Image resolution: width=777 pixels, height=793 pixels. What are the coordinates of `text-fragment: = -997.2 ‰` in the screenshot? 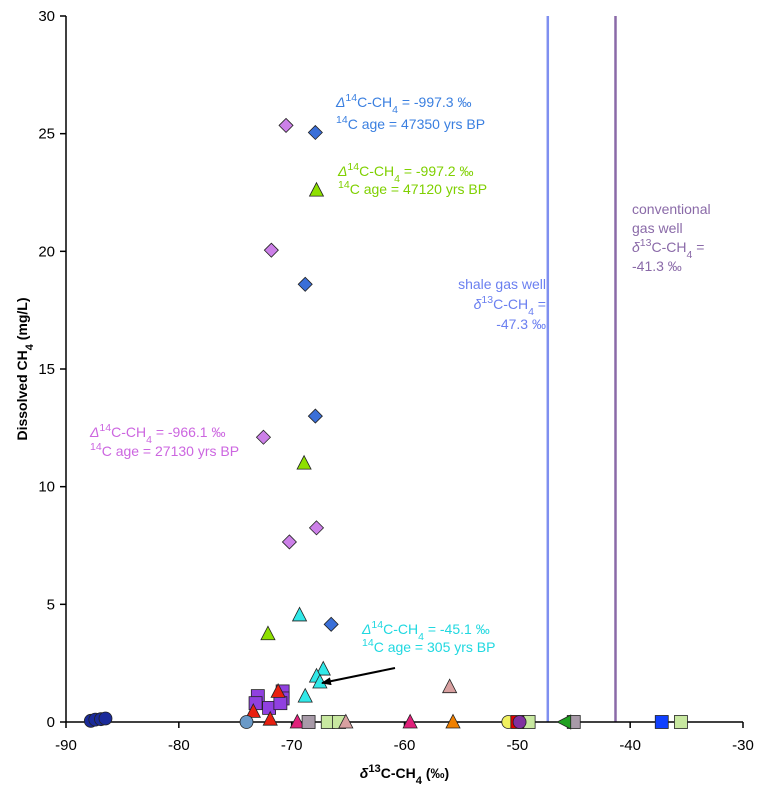 It's located at (437, 171).